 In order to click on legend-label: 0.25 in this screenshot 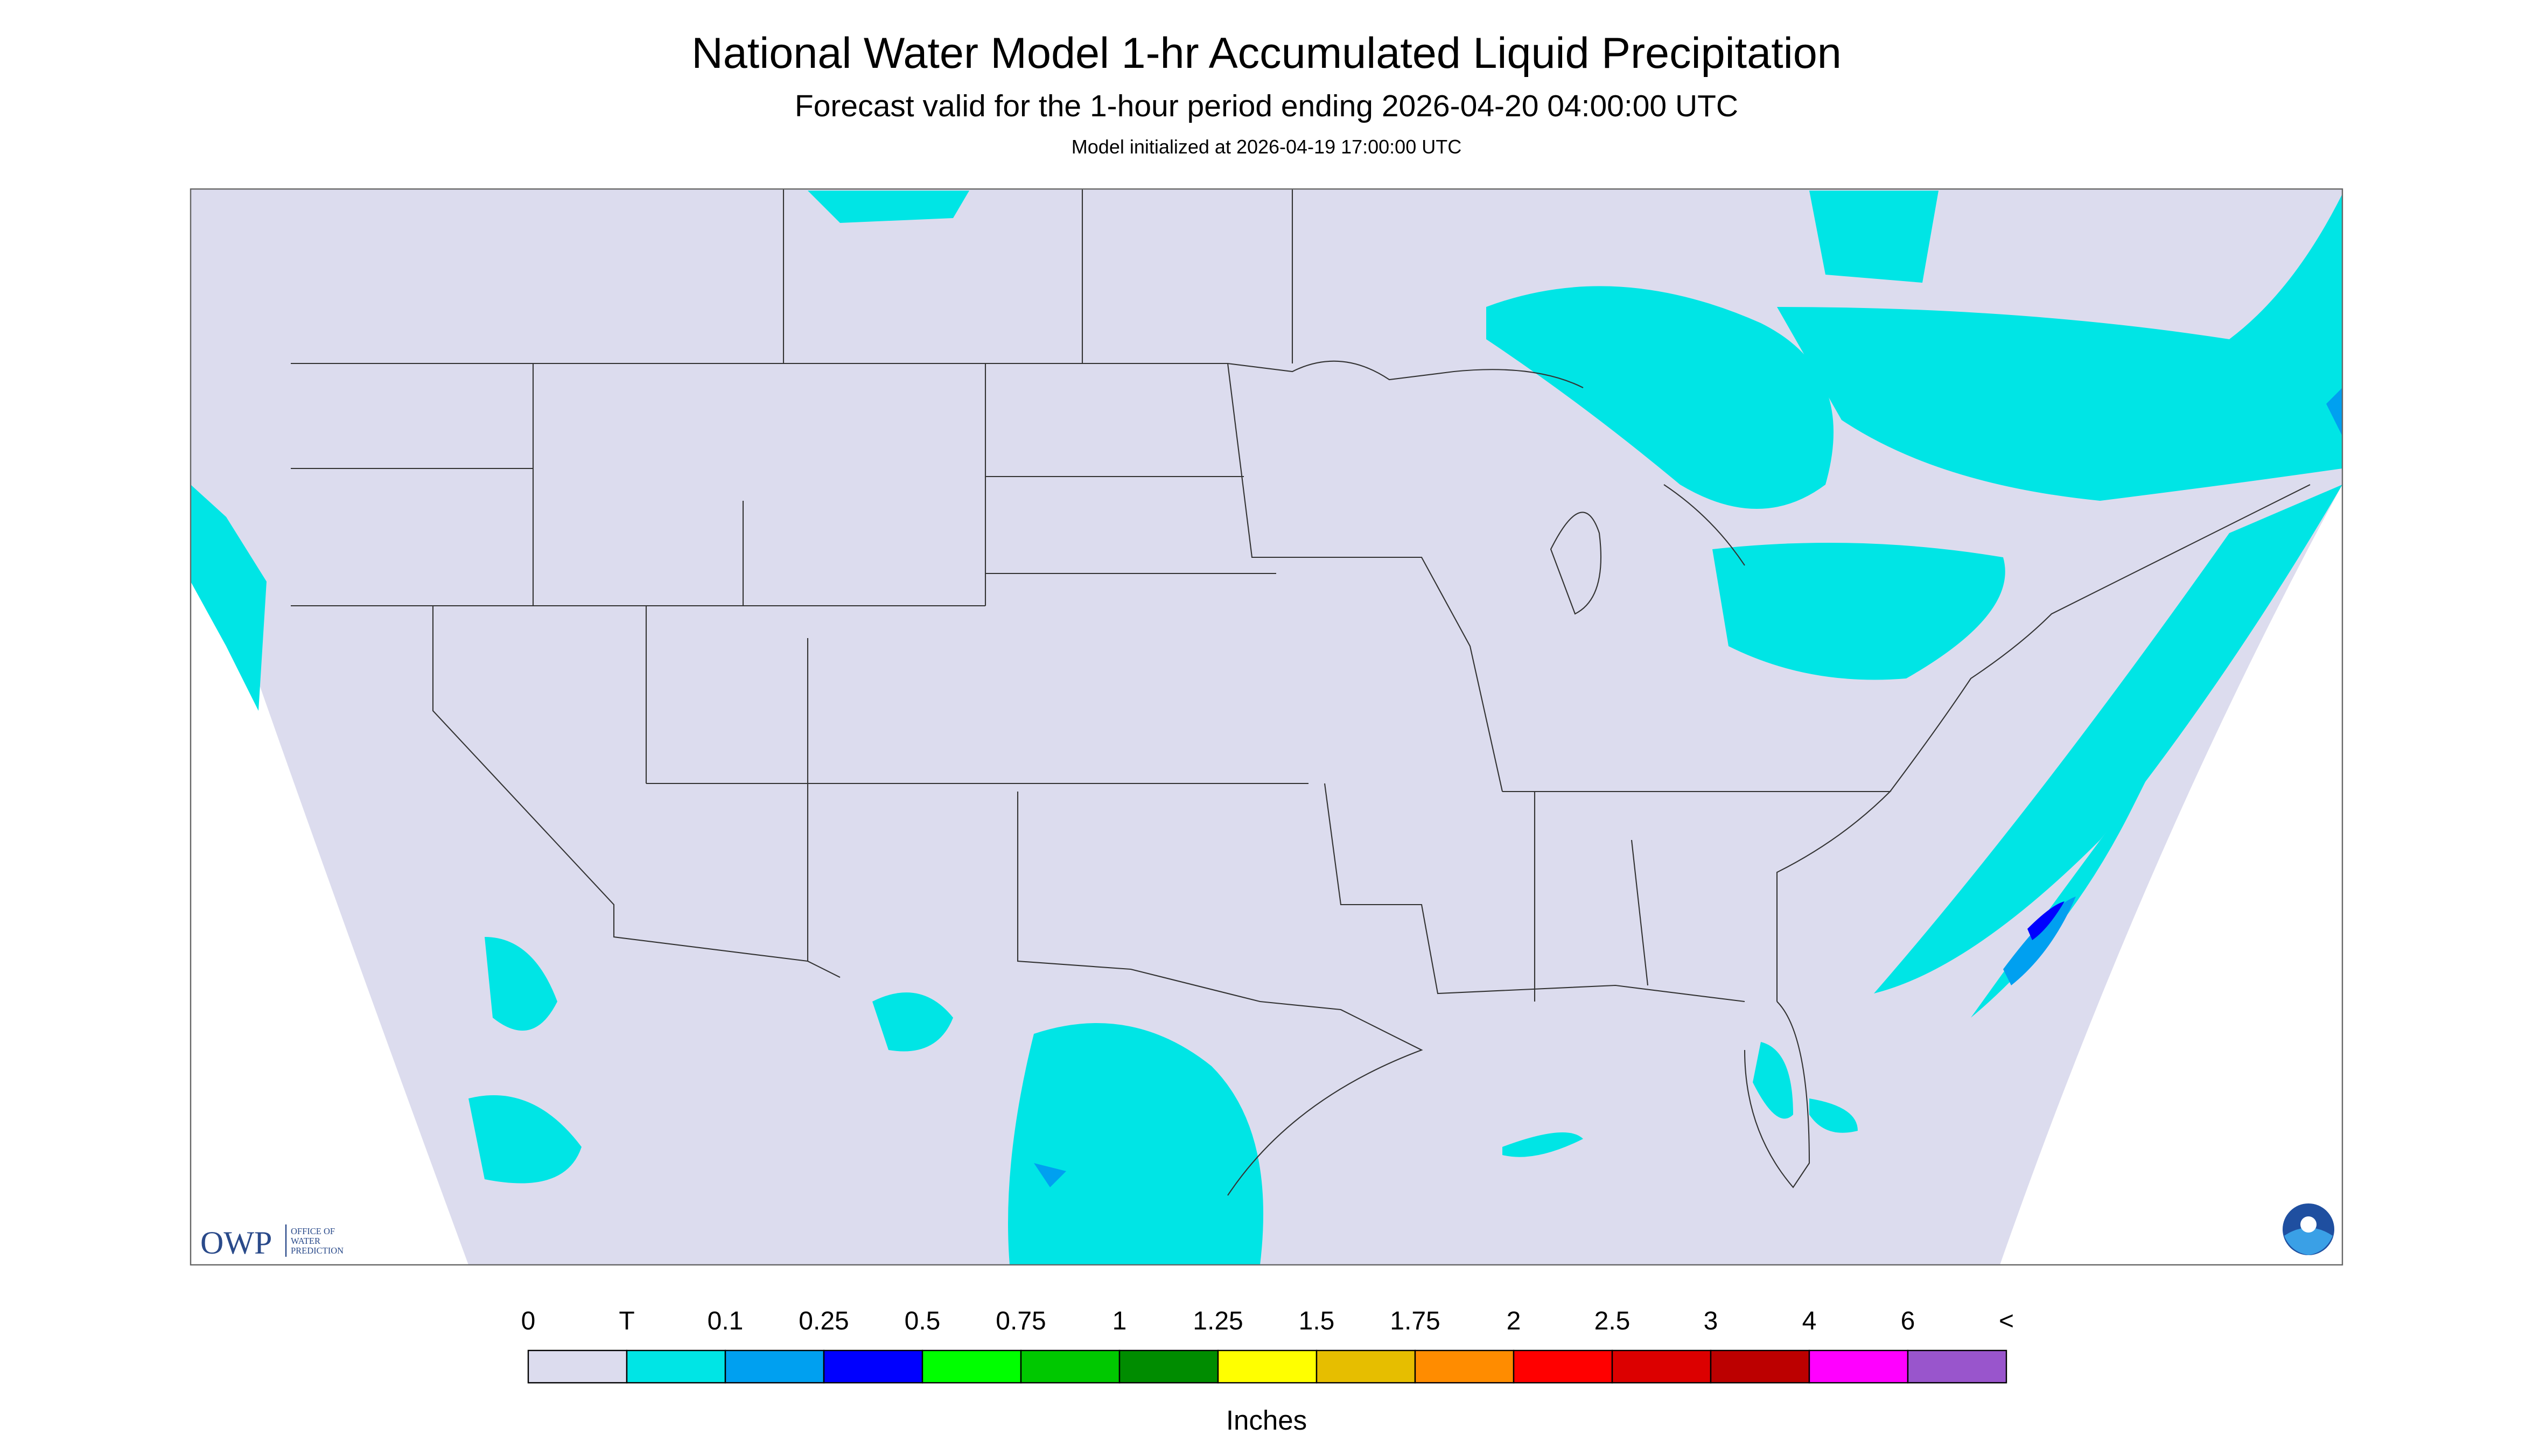, I will do `click(824, 1321)`.